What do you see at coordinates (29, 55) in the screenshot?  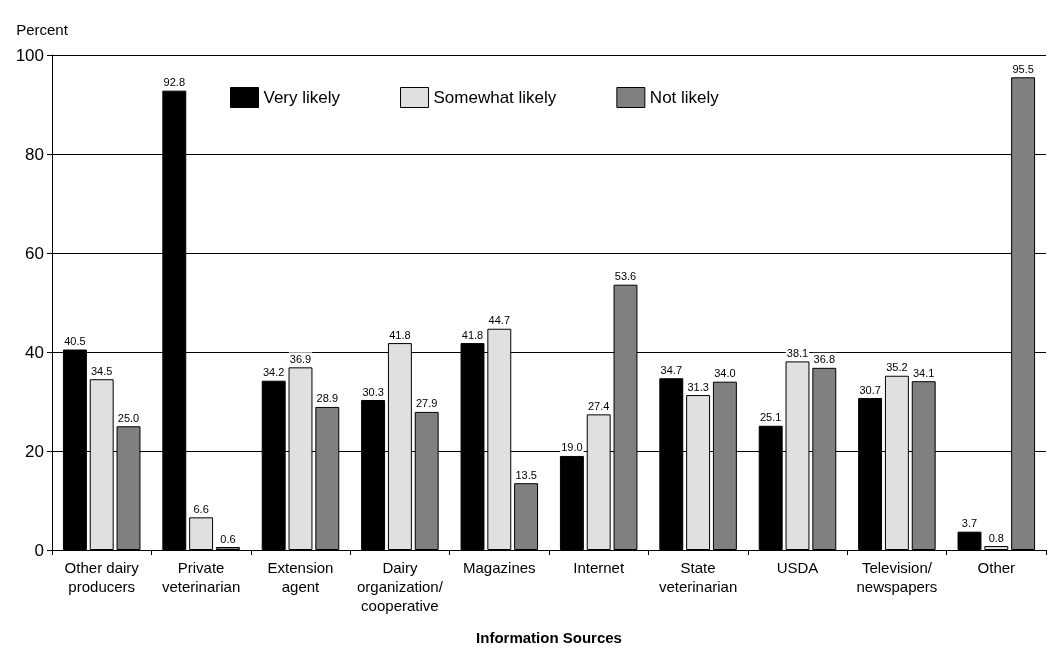 I see `y-tick-label: 100` at bounding box center [29, 55].